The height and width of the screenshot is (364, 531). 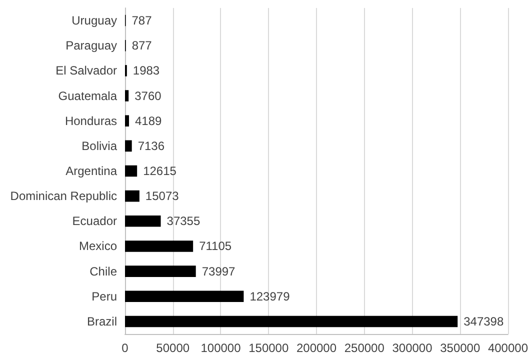 What do you see at coordinates (100, 145) in the screenshot?
I see `y-tick-label: Bolivia` at bounding box center [100, 145].